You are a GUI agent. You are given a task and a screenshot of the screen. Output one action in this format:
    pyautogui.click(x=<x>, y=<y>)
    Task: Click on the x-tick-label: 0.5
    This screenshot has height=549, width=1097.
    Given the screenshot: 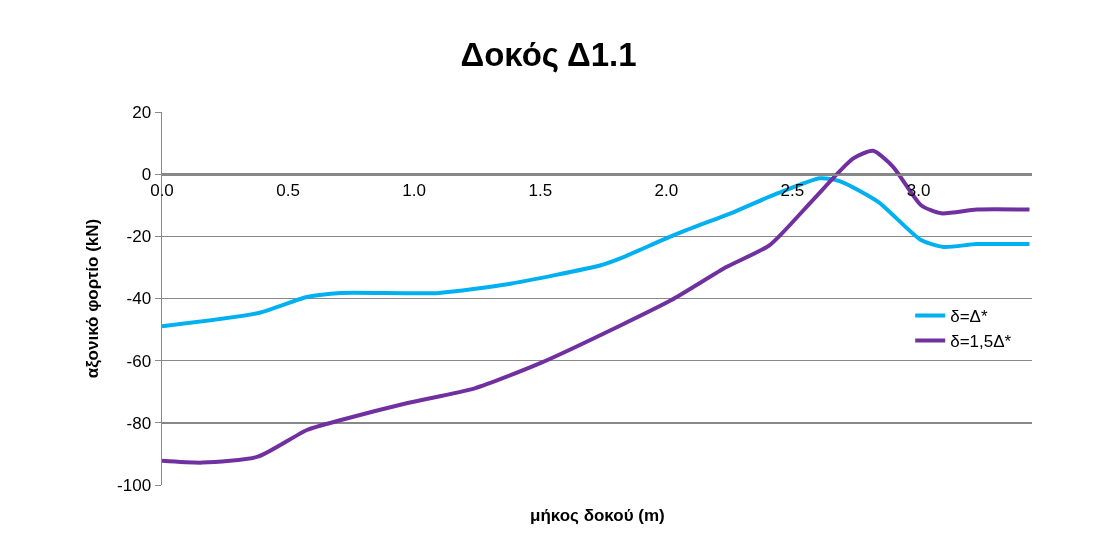 What is the action you would take?
    pyautogui.click(x=288, y=191)
    